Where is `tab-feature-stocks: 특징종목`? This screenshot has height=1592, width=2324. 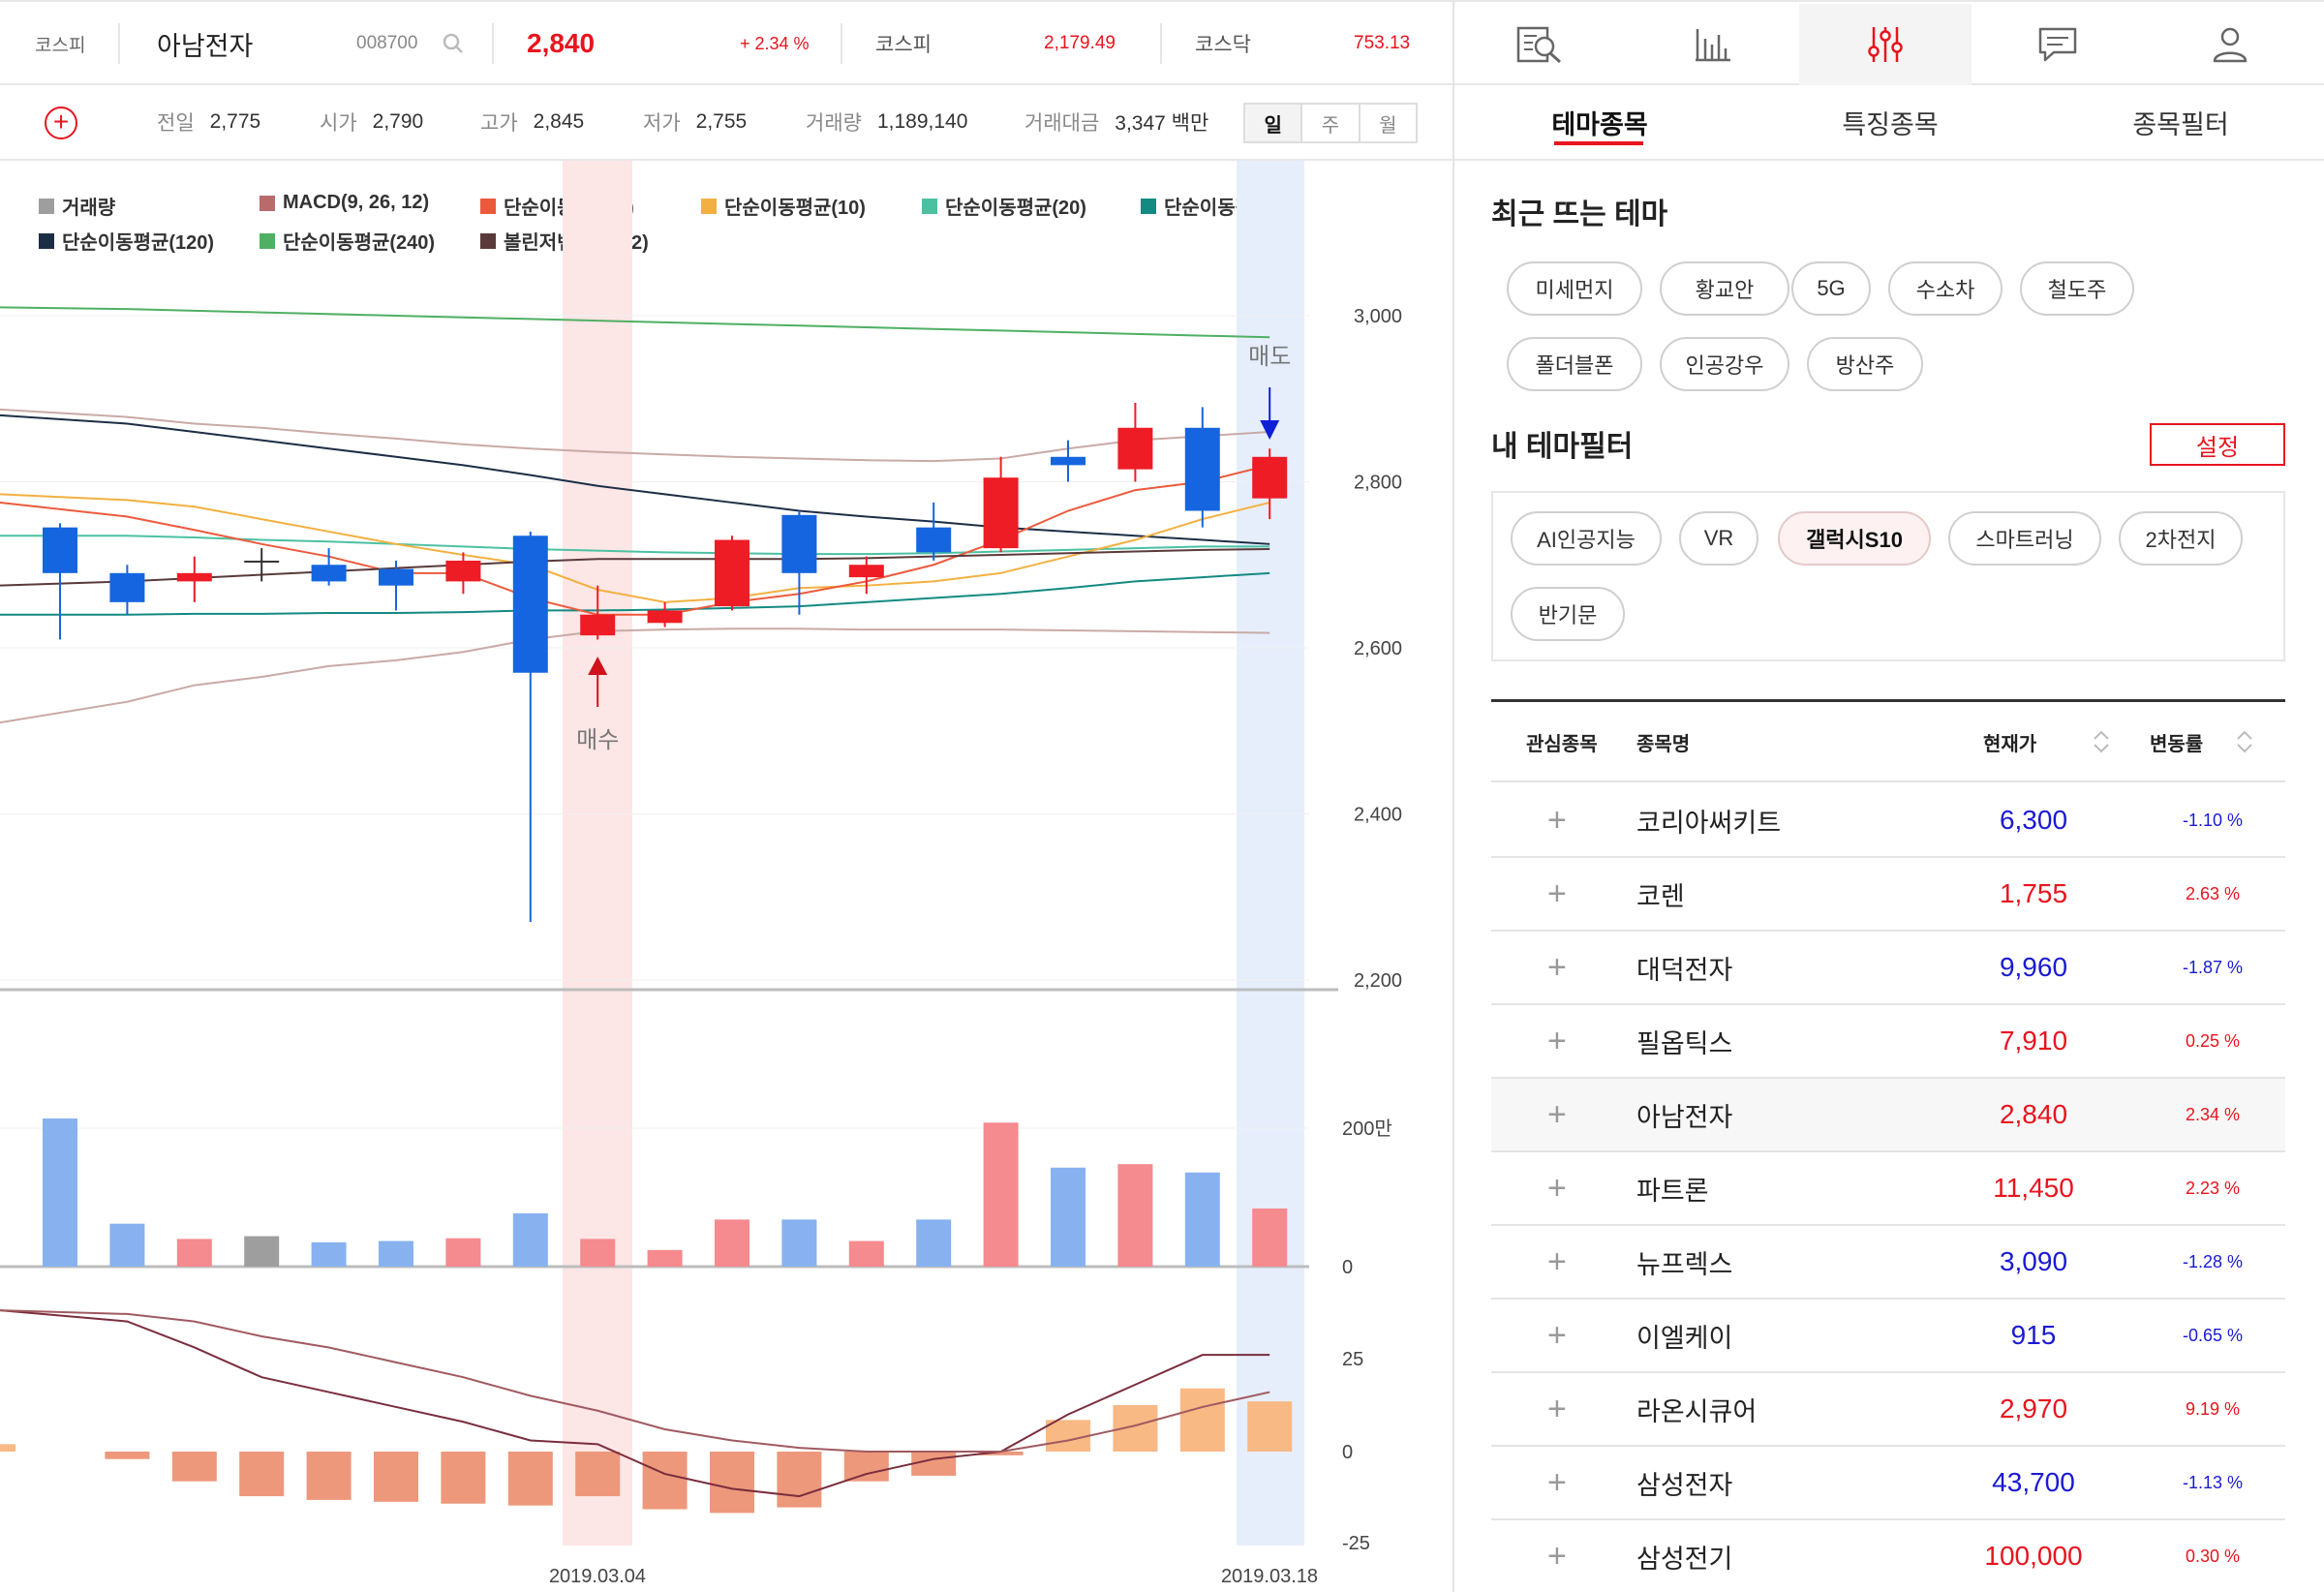
tab-feature-stocks: 특징종목 is located at coordinates (1891, 124).